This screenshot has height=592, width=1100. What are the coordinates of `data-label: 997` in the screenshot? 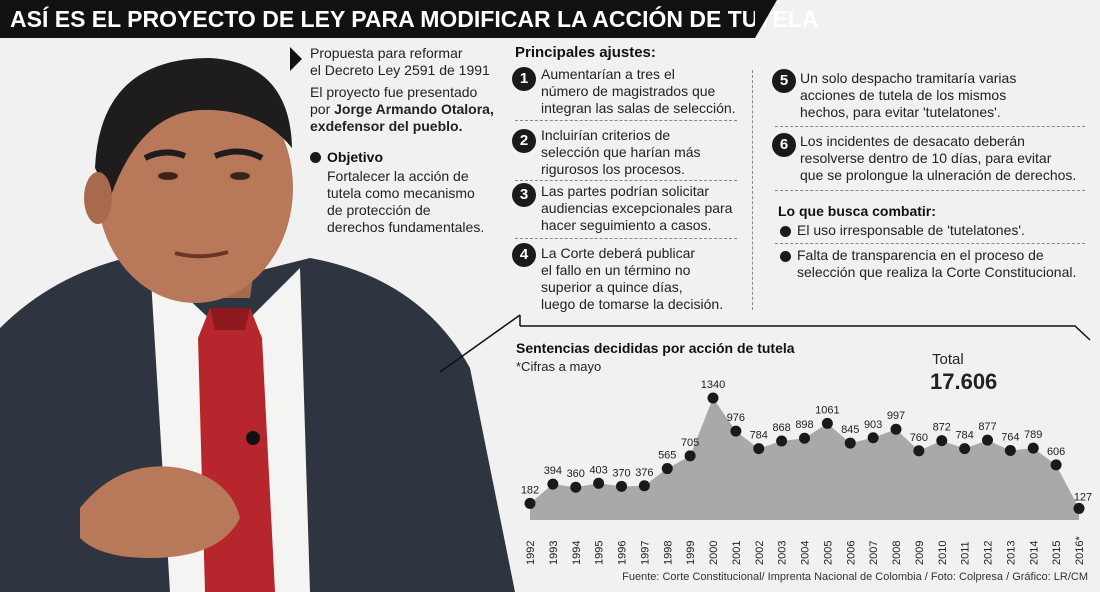 It's located at (896, 416).